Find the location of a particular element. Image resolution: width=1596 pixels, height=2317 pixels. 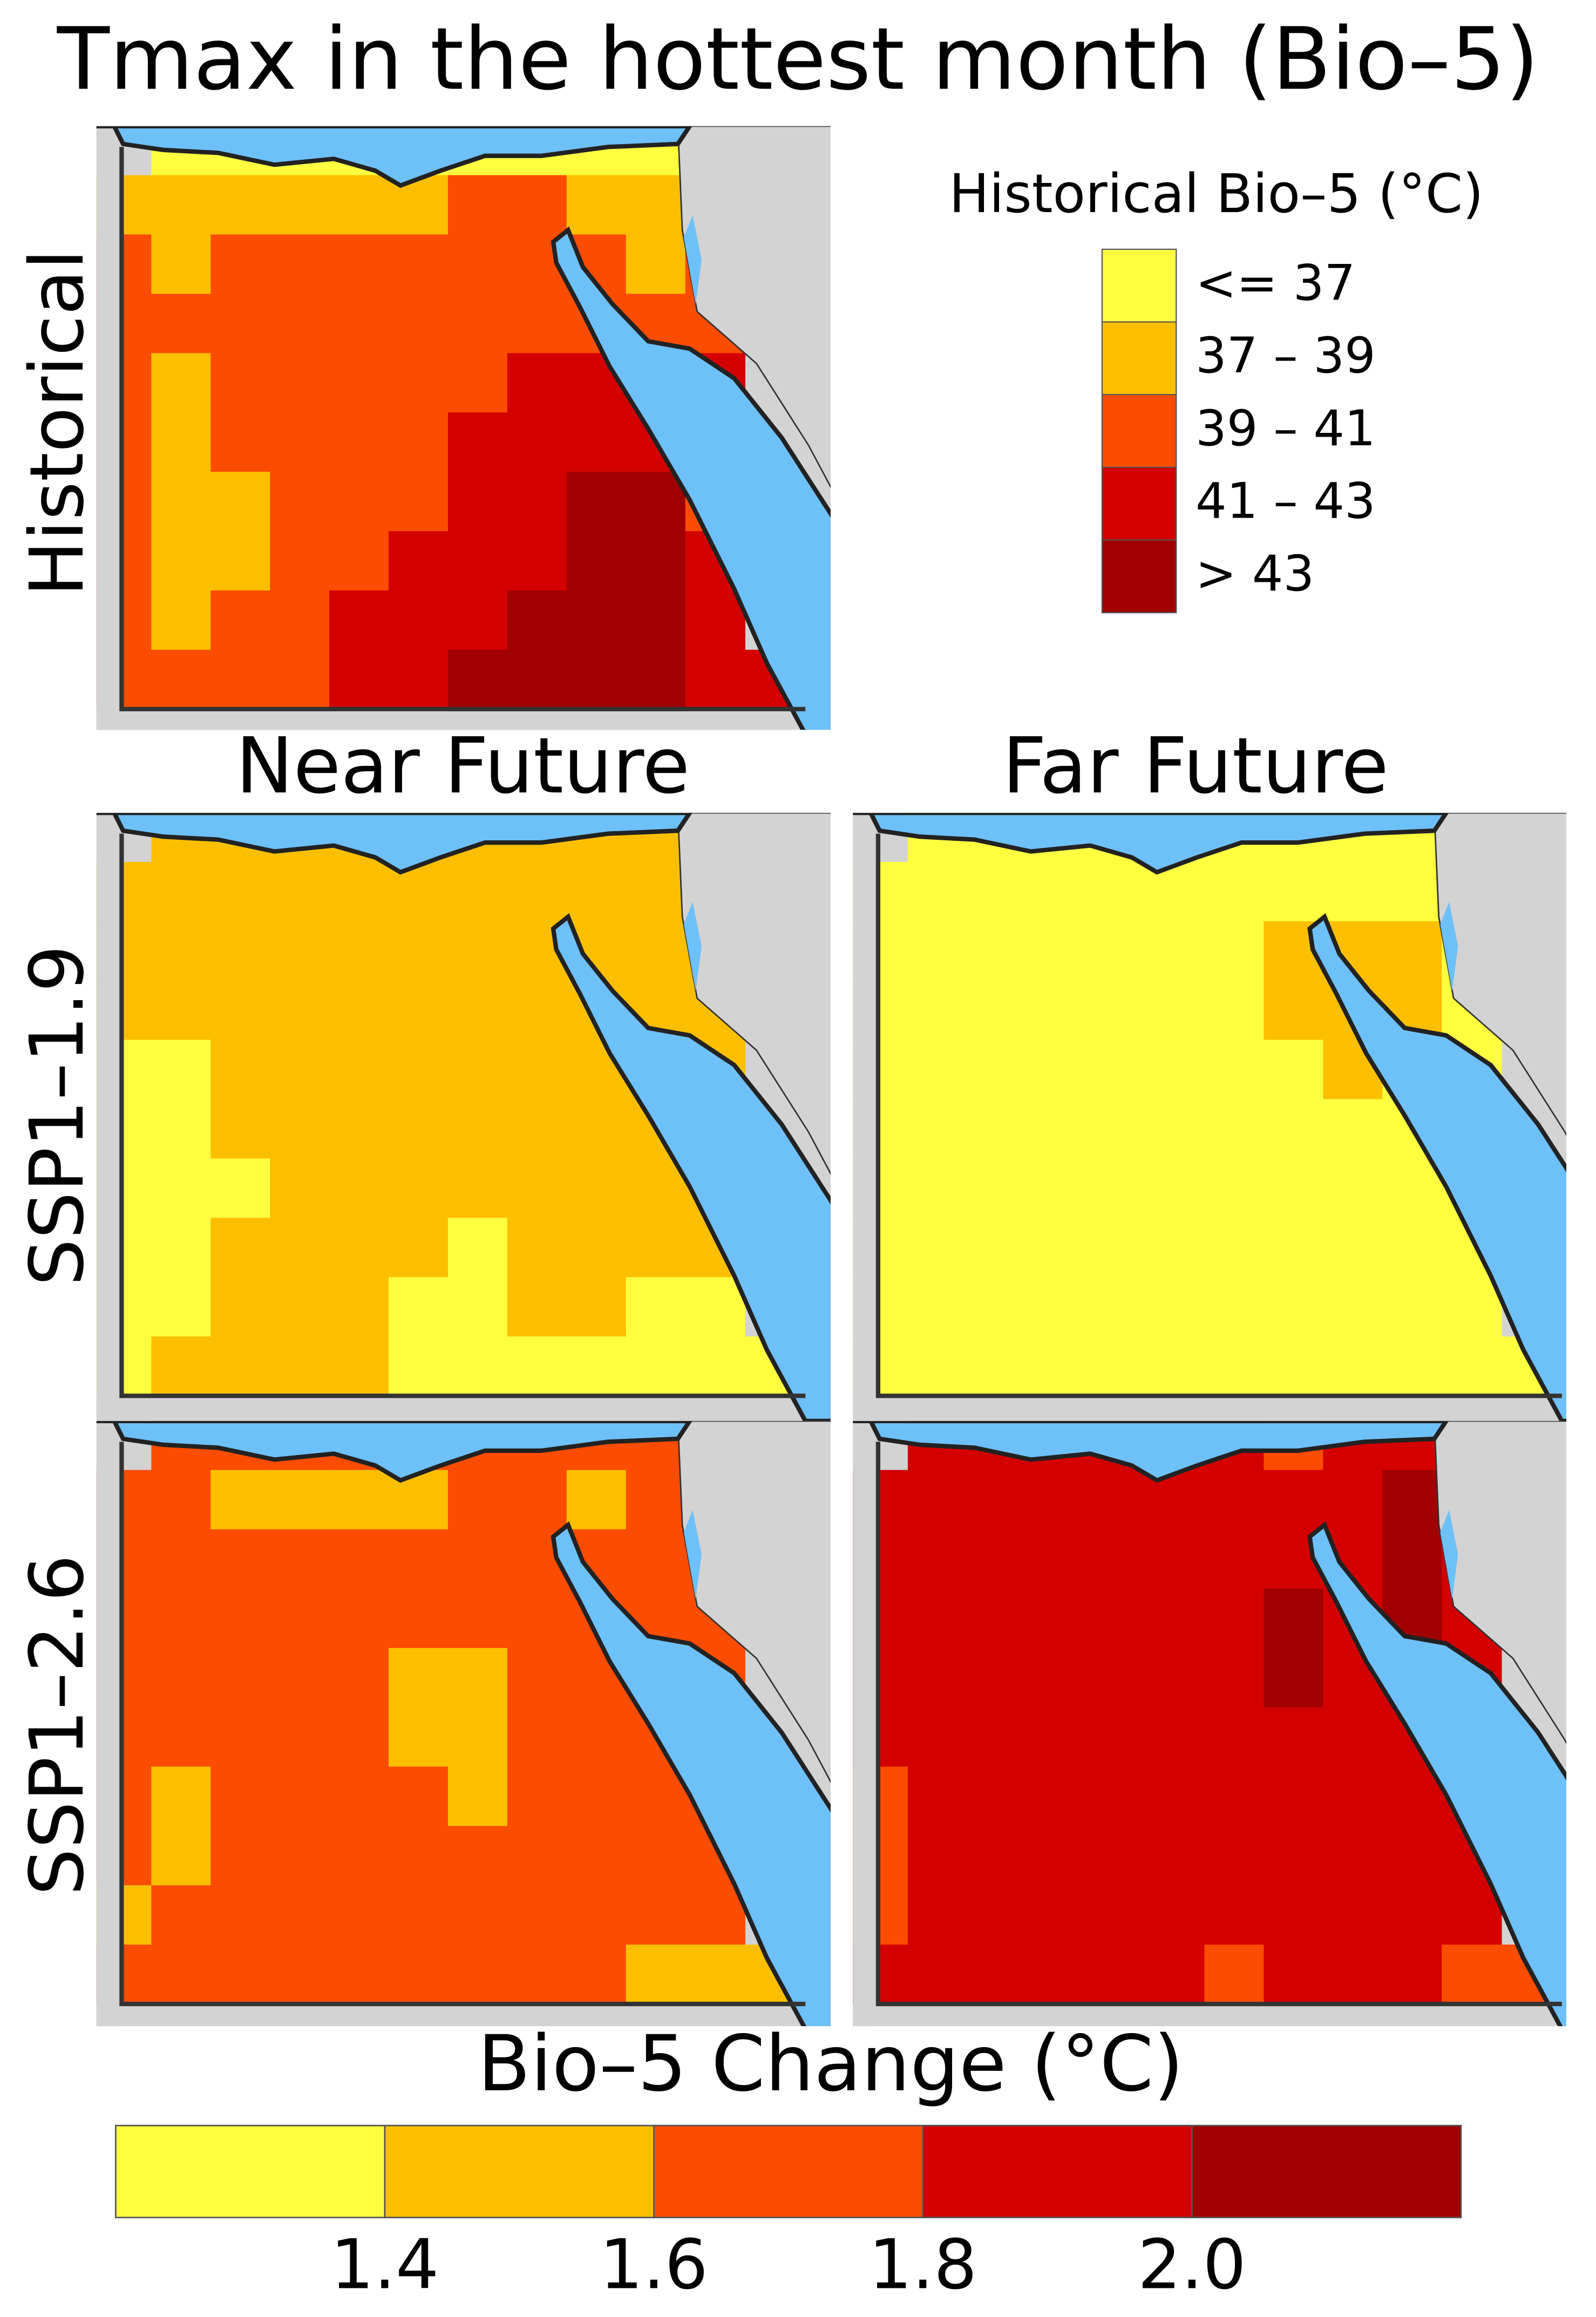

mediterranean is located at coordinates (1151, 1452).